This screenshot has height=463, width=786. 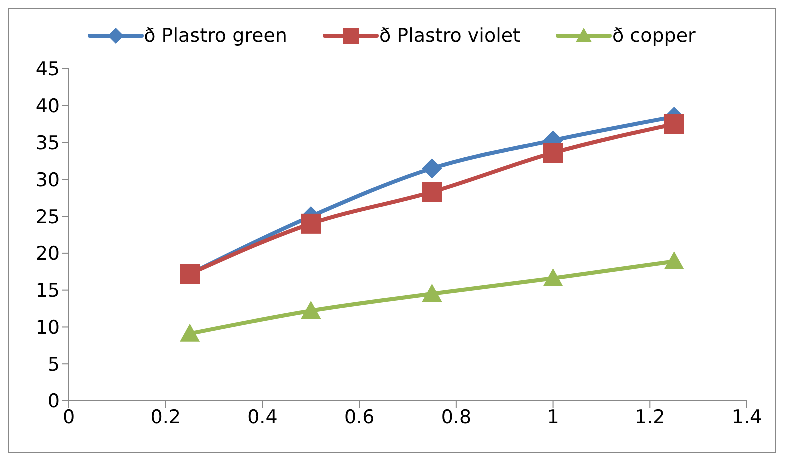 I want to click on y-tick-label: 35, so click(x=48, y=143).